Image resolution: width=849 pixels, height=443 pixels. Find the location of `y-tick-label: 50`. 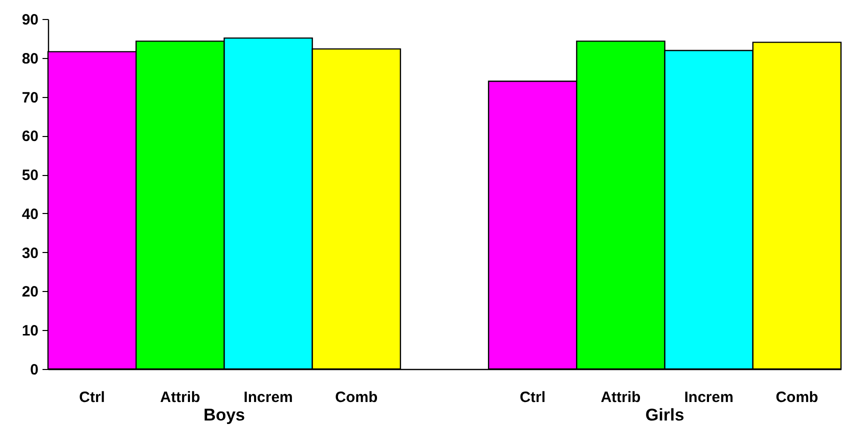

y-tick-label: 50 is located at coordinates (30, 175).